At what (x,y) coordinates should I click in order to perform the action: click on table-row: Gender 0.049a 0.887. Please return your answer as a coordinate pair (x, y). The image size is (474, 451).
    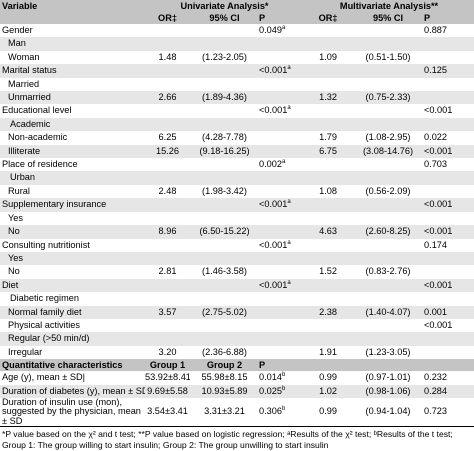
    Looking at the image, I should click on (237, 31).